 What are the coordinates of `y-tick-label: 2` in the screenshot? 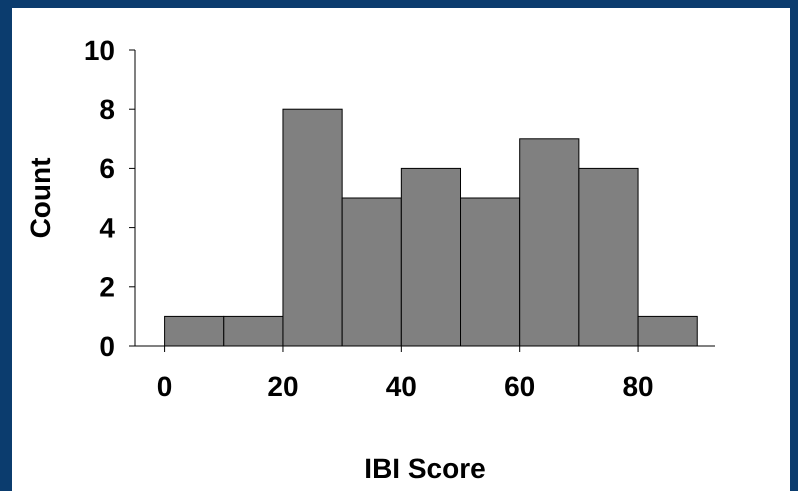 It's located at (107, 287).